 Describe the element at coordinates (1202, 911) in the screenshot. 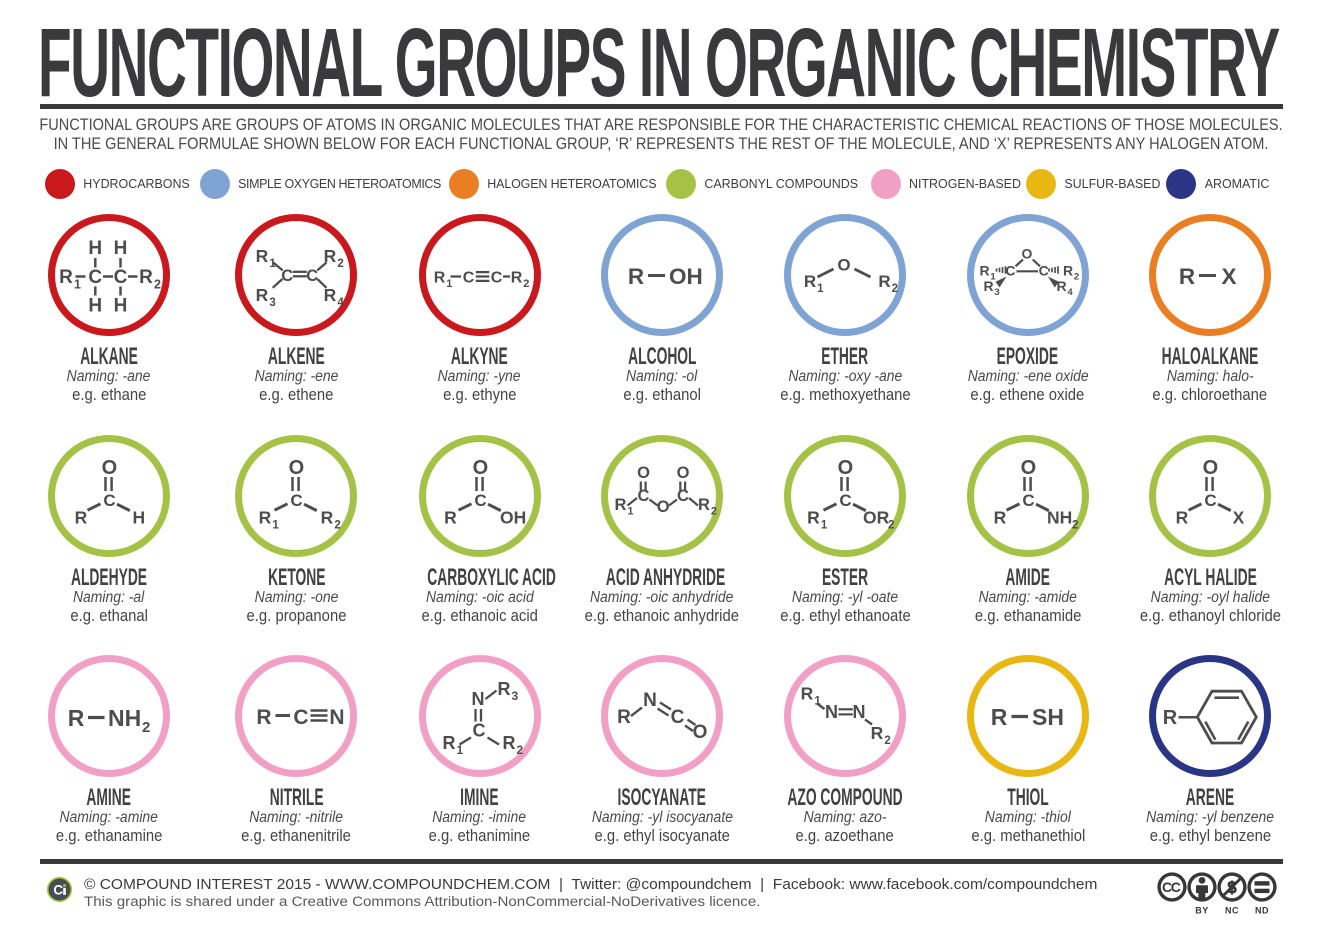

I see `svg-text: BY` at that location.